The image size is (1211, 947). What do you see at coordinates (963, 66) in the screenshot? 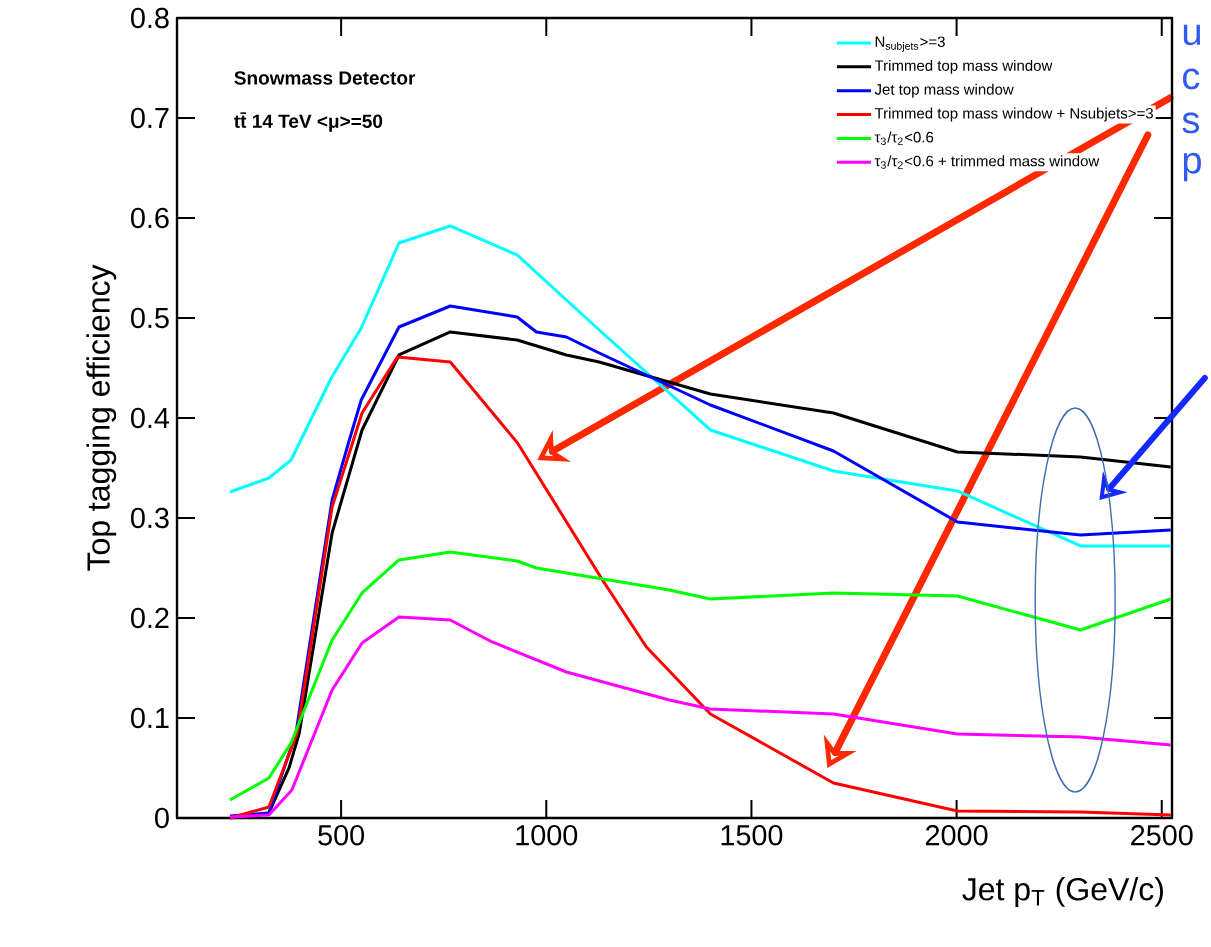
I see `legend-label: Trimmed top mass window` at bounding box center [963, 66].